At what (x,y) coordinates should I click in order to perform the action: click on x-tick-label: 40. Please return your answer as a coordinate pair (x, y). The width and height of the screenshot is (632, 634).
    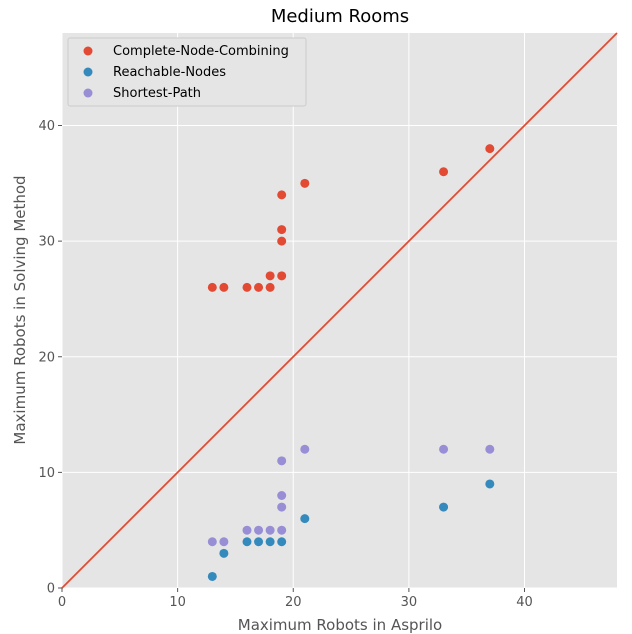
    Looking at the image, I should click on (524, 602).